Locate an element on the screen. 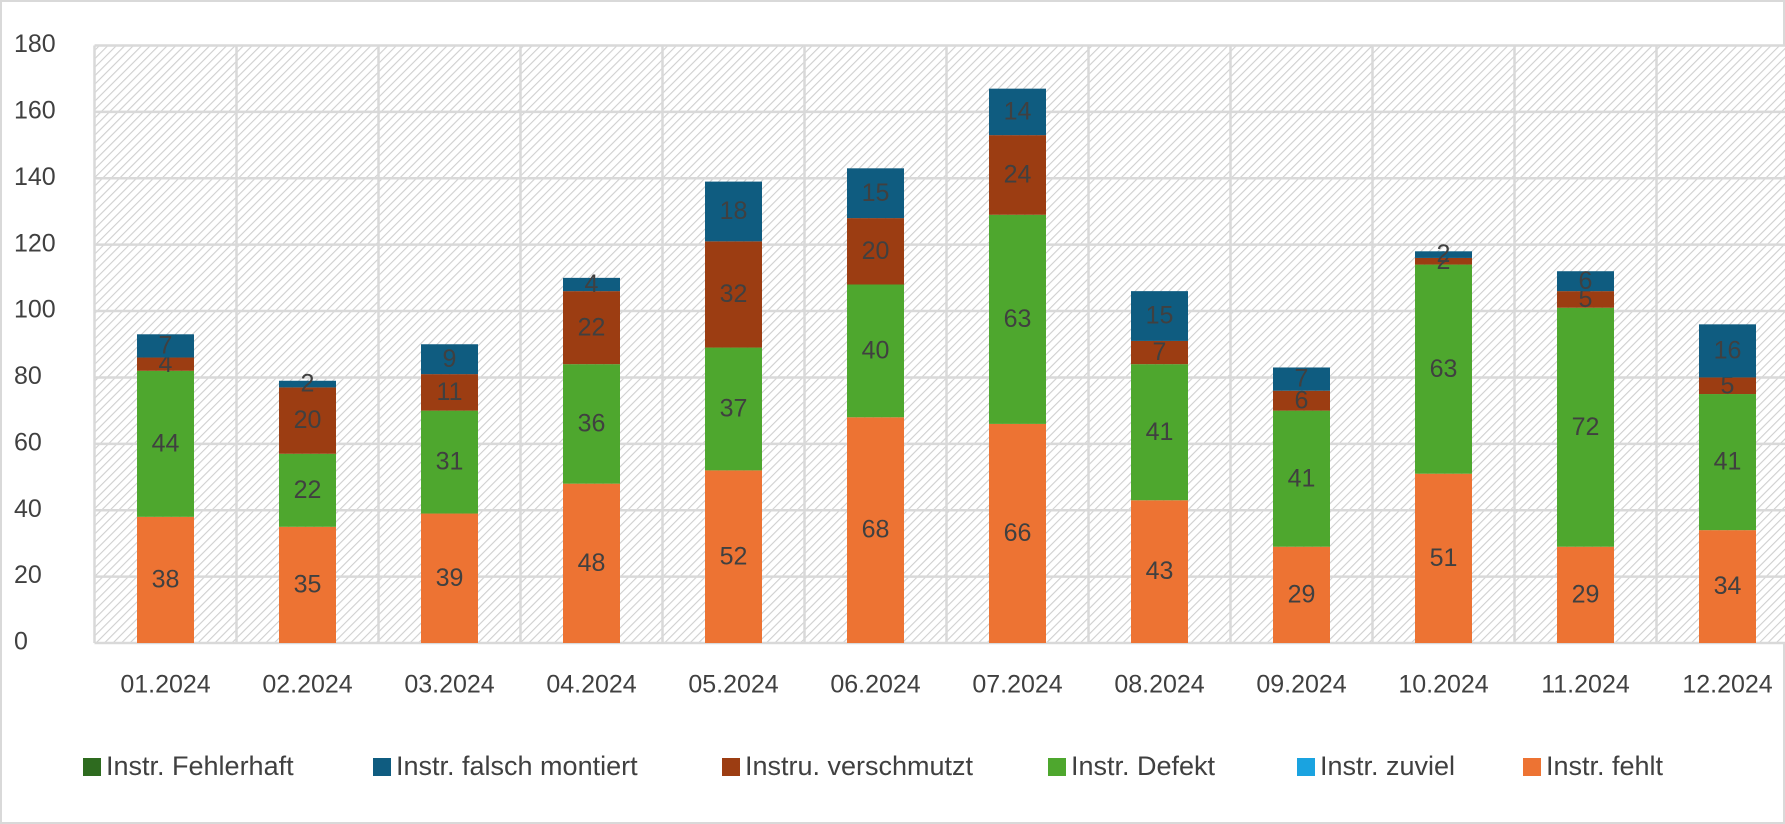 The width and height of the screenshot is (1785, 824). y-tick-label: 20 is located at coordinates (28, 575).